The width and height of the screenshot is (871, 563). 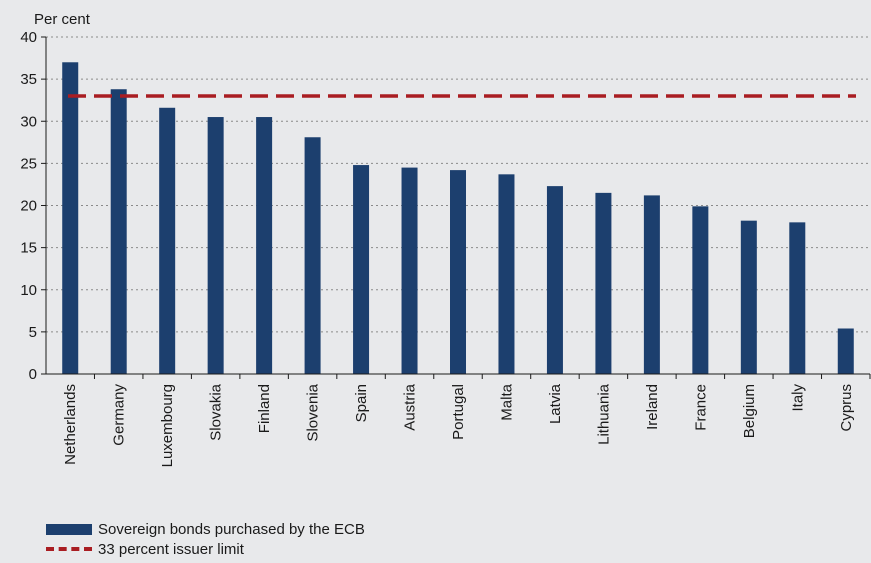 I want to click on x-tick-label: Germany, so click(x=119, y=415).